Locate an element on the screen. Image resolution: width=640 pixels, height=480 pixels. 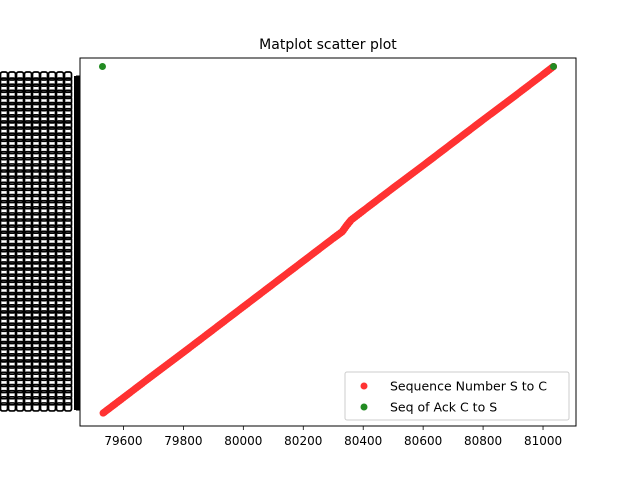
x-tick-label: 80800 is located at coordinates (483, 441).